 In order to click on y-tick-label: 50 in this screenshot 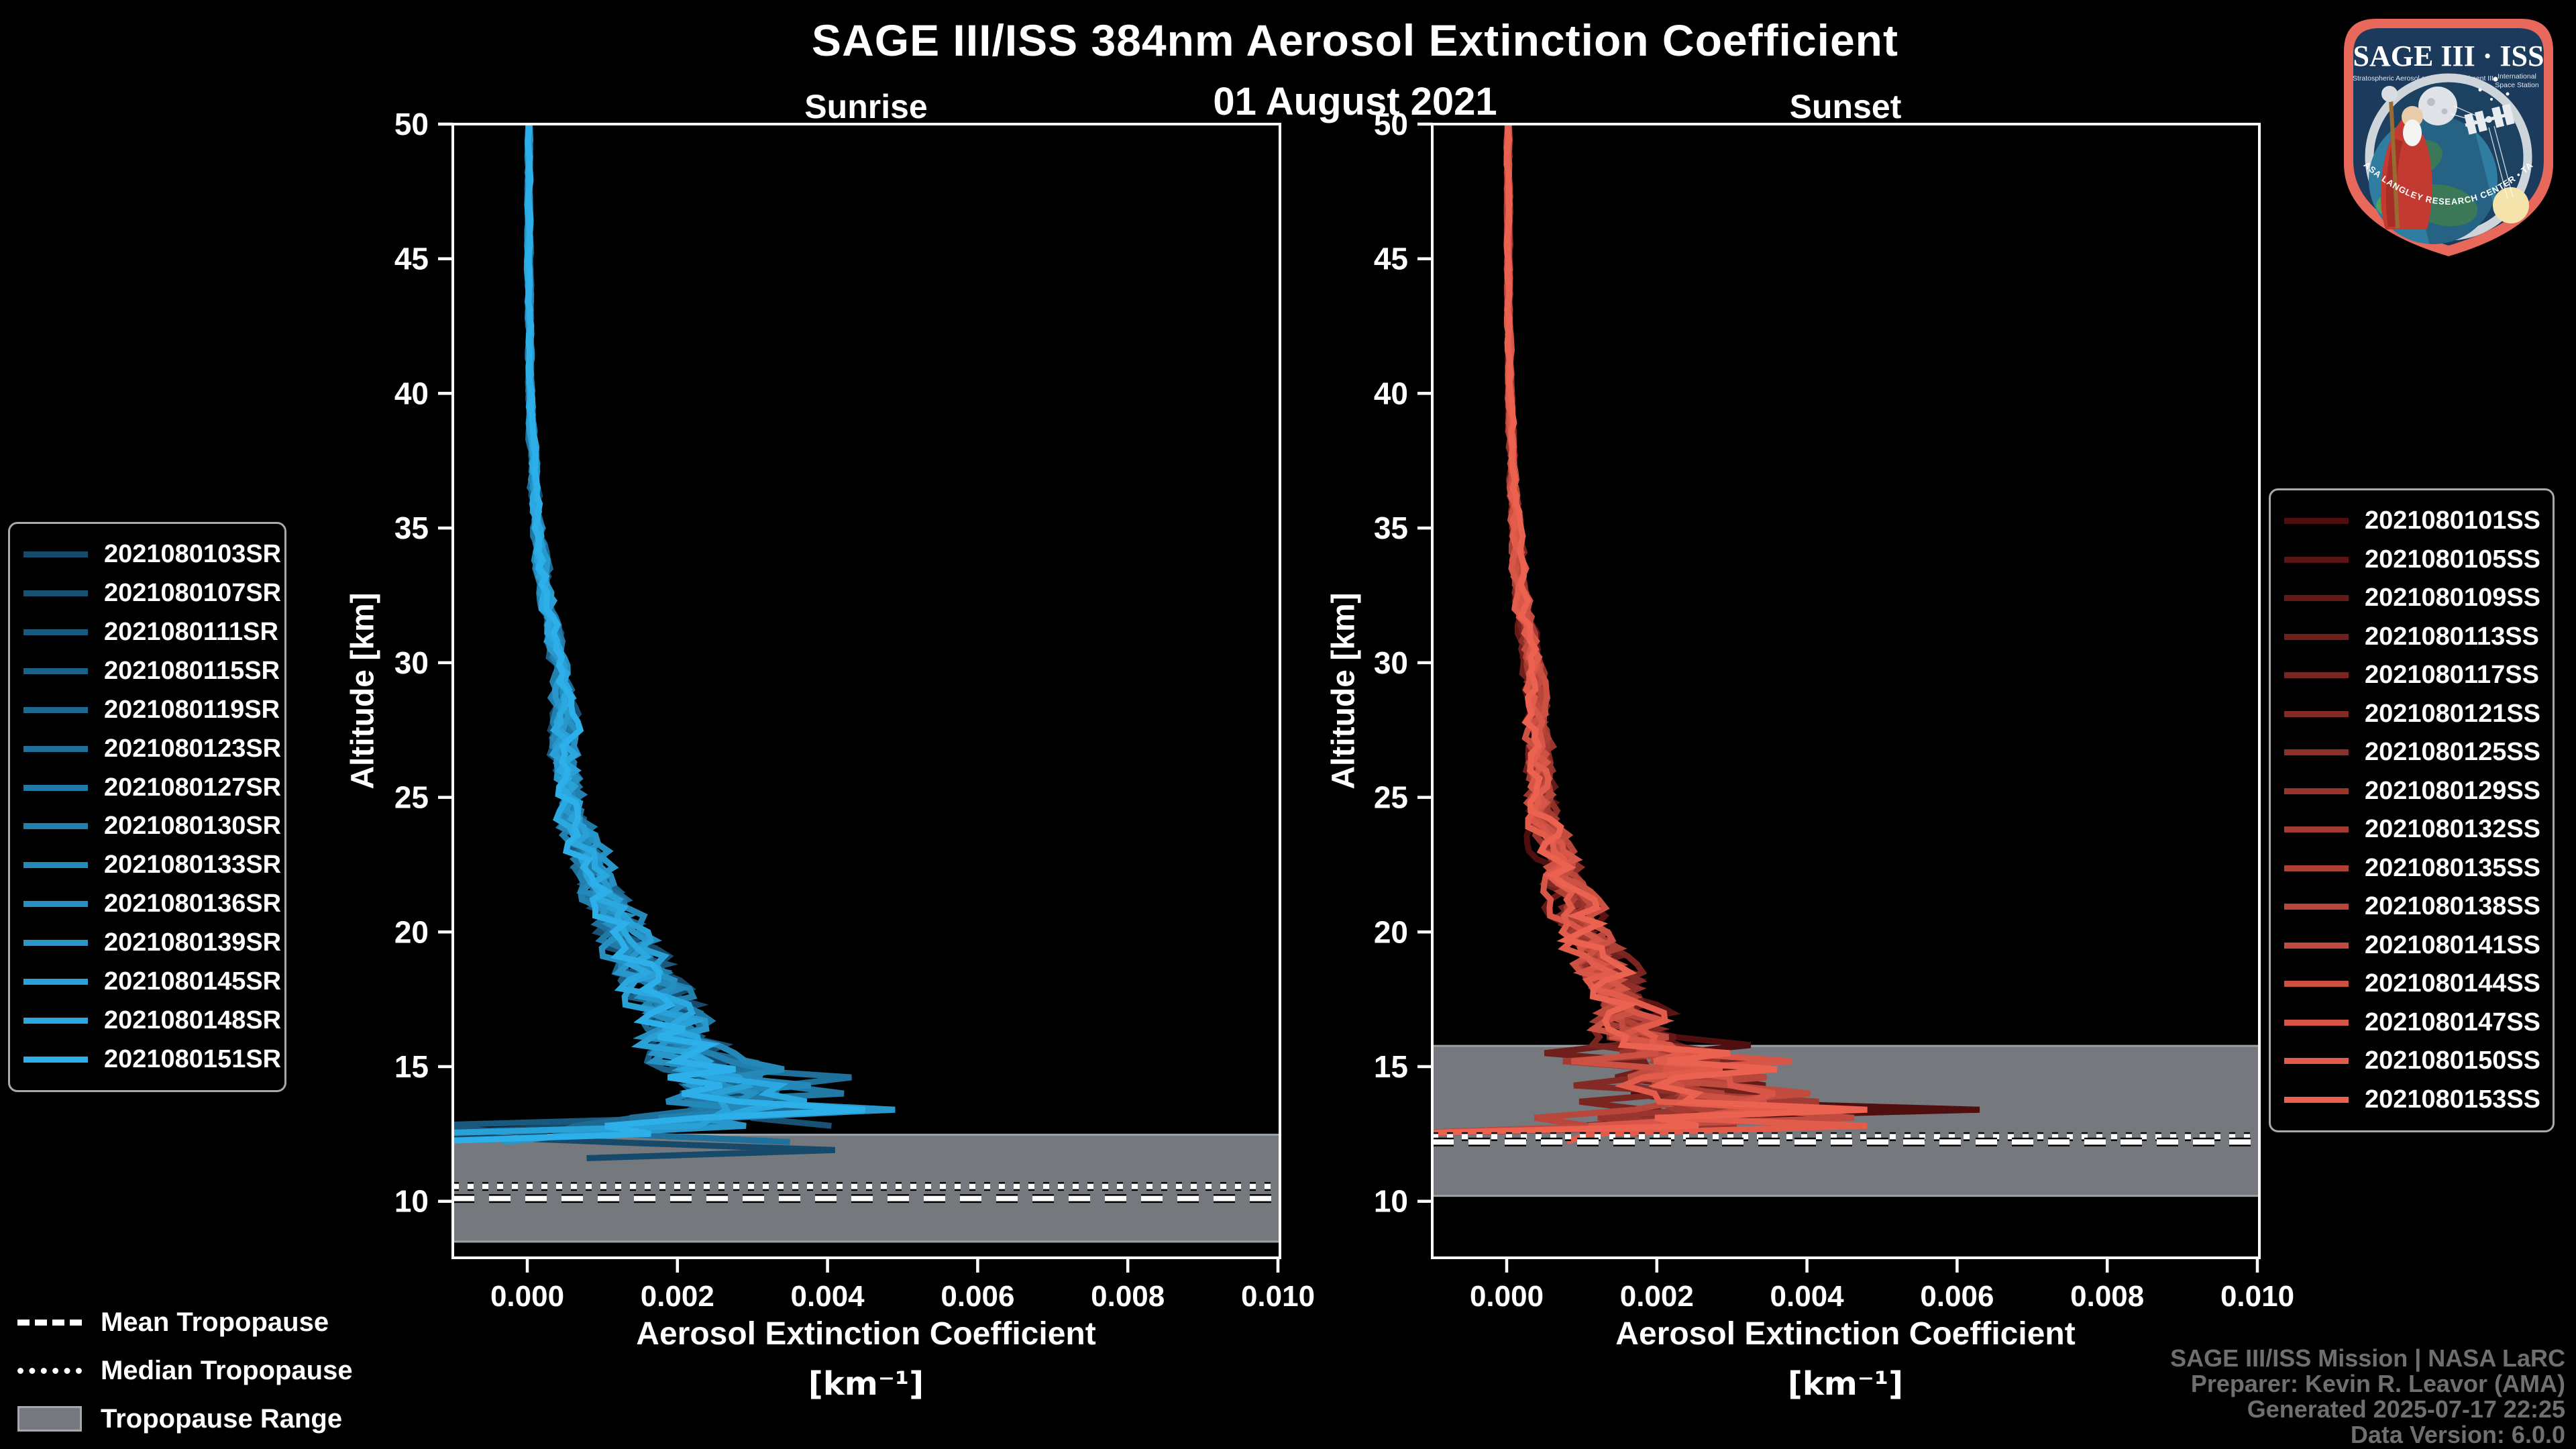, I will do `click(411, 124)`.